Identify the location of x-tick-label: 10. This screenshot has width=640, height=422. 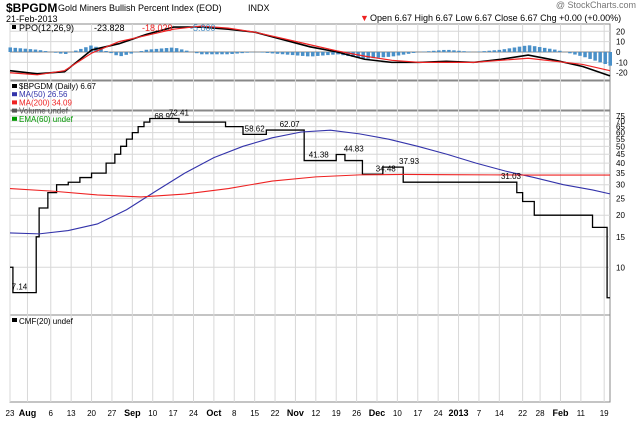
(152, 413).